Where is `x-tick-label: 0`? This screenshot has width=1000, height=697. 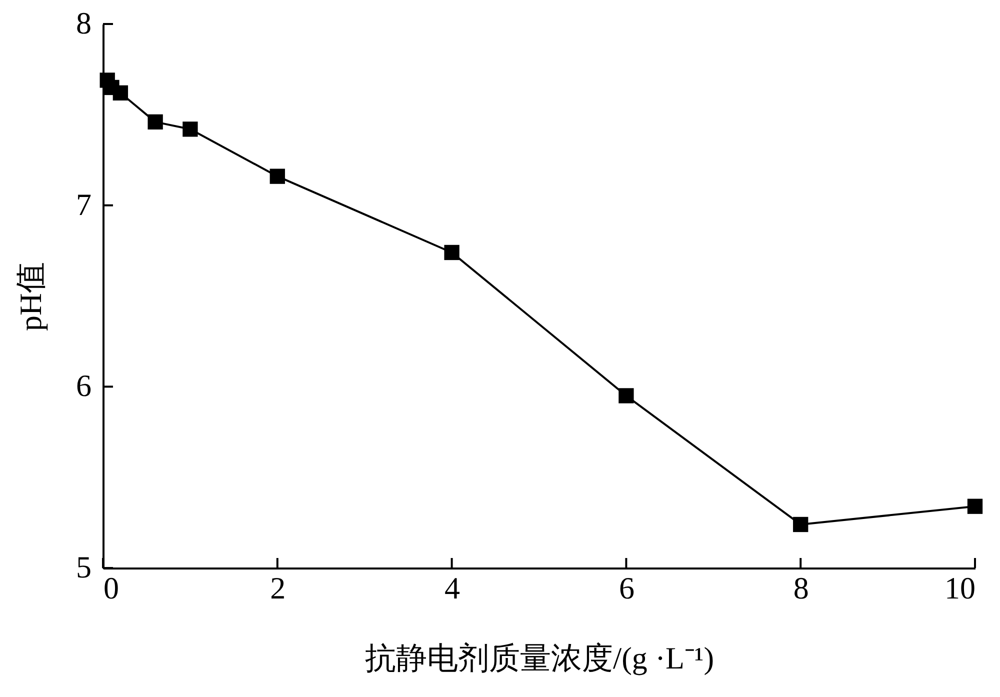
x-tick-label: 0 is located at coordinates (111, 588).